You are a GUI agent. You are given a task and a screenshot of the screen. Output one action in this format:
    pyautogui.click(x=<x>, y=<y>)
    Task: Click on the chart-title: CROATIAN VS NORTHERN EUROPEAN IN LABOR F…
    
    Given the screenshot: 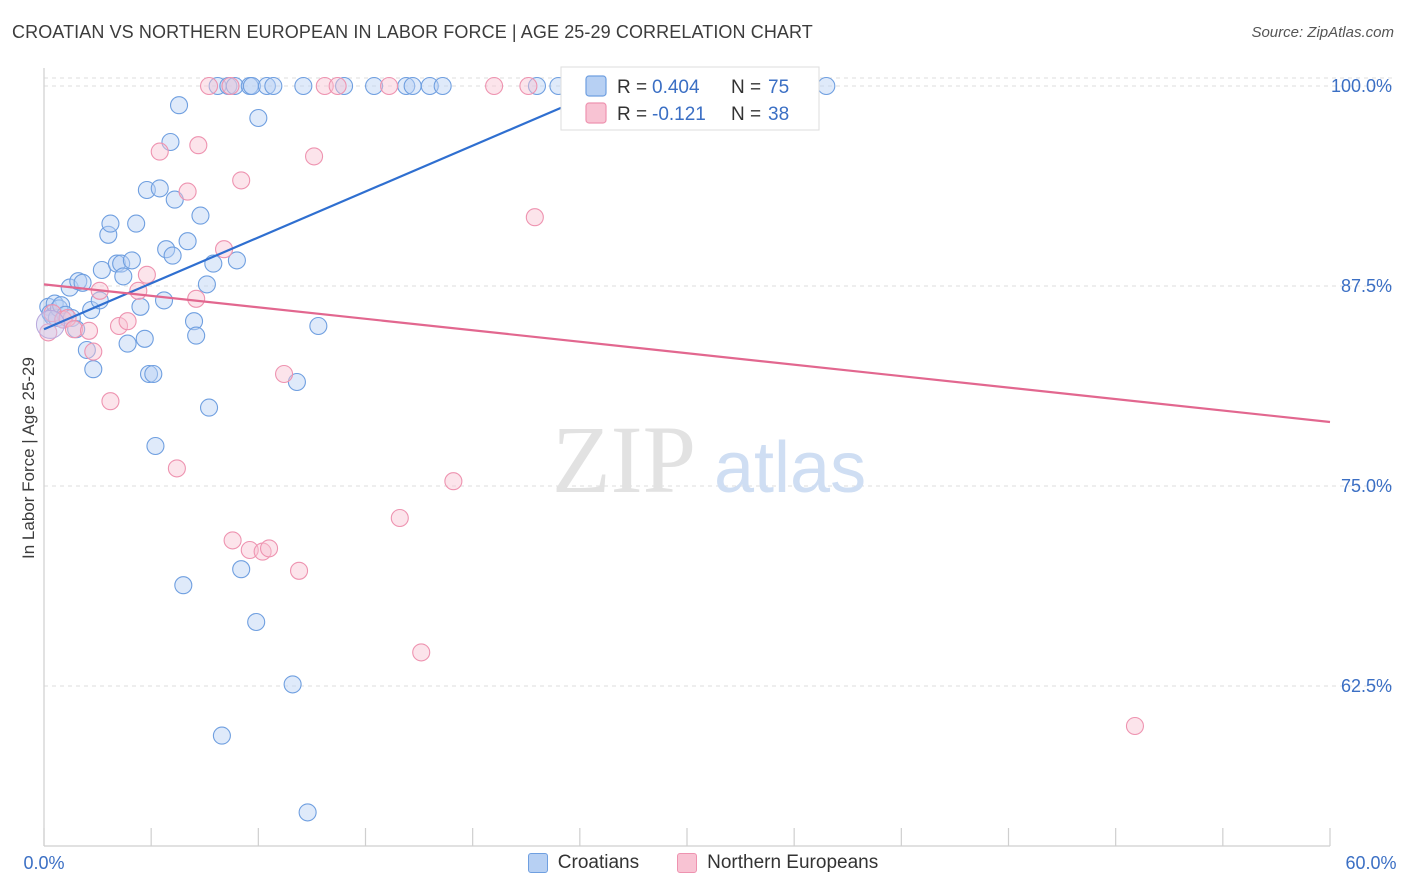 What is the action you would take?
    pyautogui.click(x=412, y=32)
    